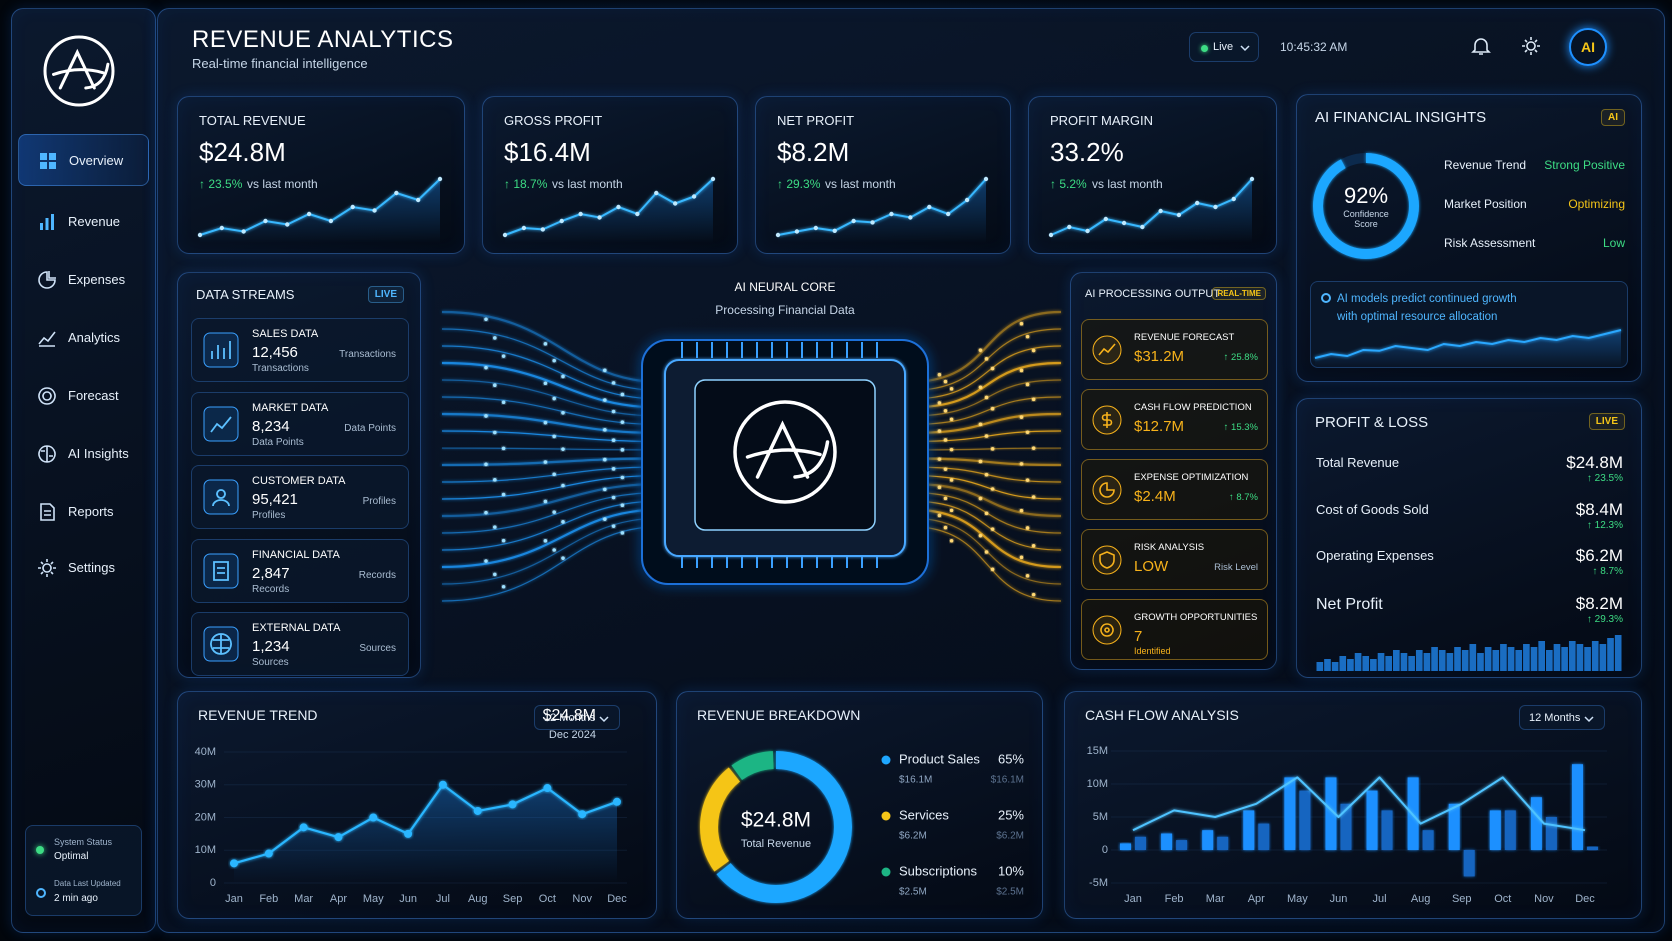 The image size is (1672, 941). What do you see at coordinates (1151, 566) in the screenshot?
I see `output-value: LOW` at bounding box center [1151, 566].